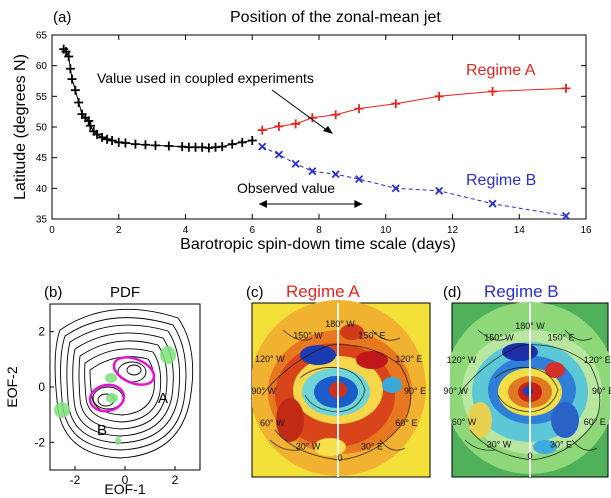 The width and height of the screenshot is (611, 498). I want to click on map-d-coastlines, so click(529, 395).